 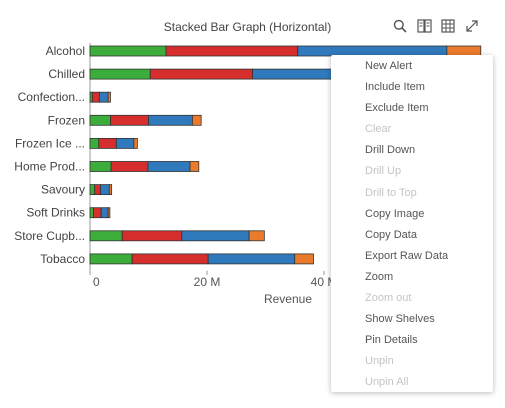 I want to click on menu-item-clear: Clear, so click(x=378, y=129).